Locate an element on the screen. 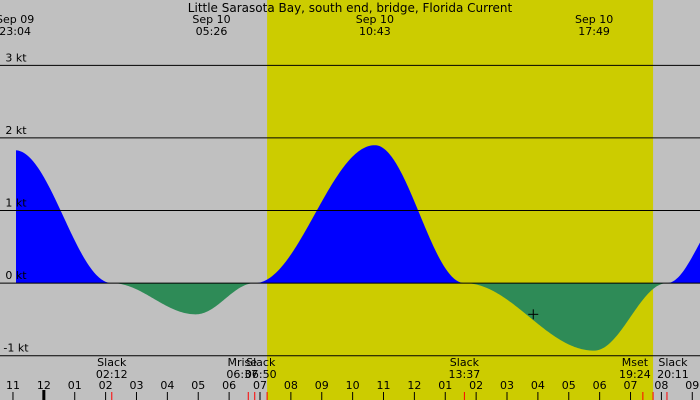  y-tick-labels: 3 kt 2 kt 1 kt 0 kt -1 kt is located at coordinates (16, 202).